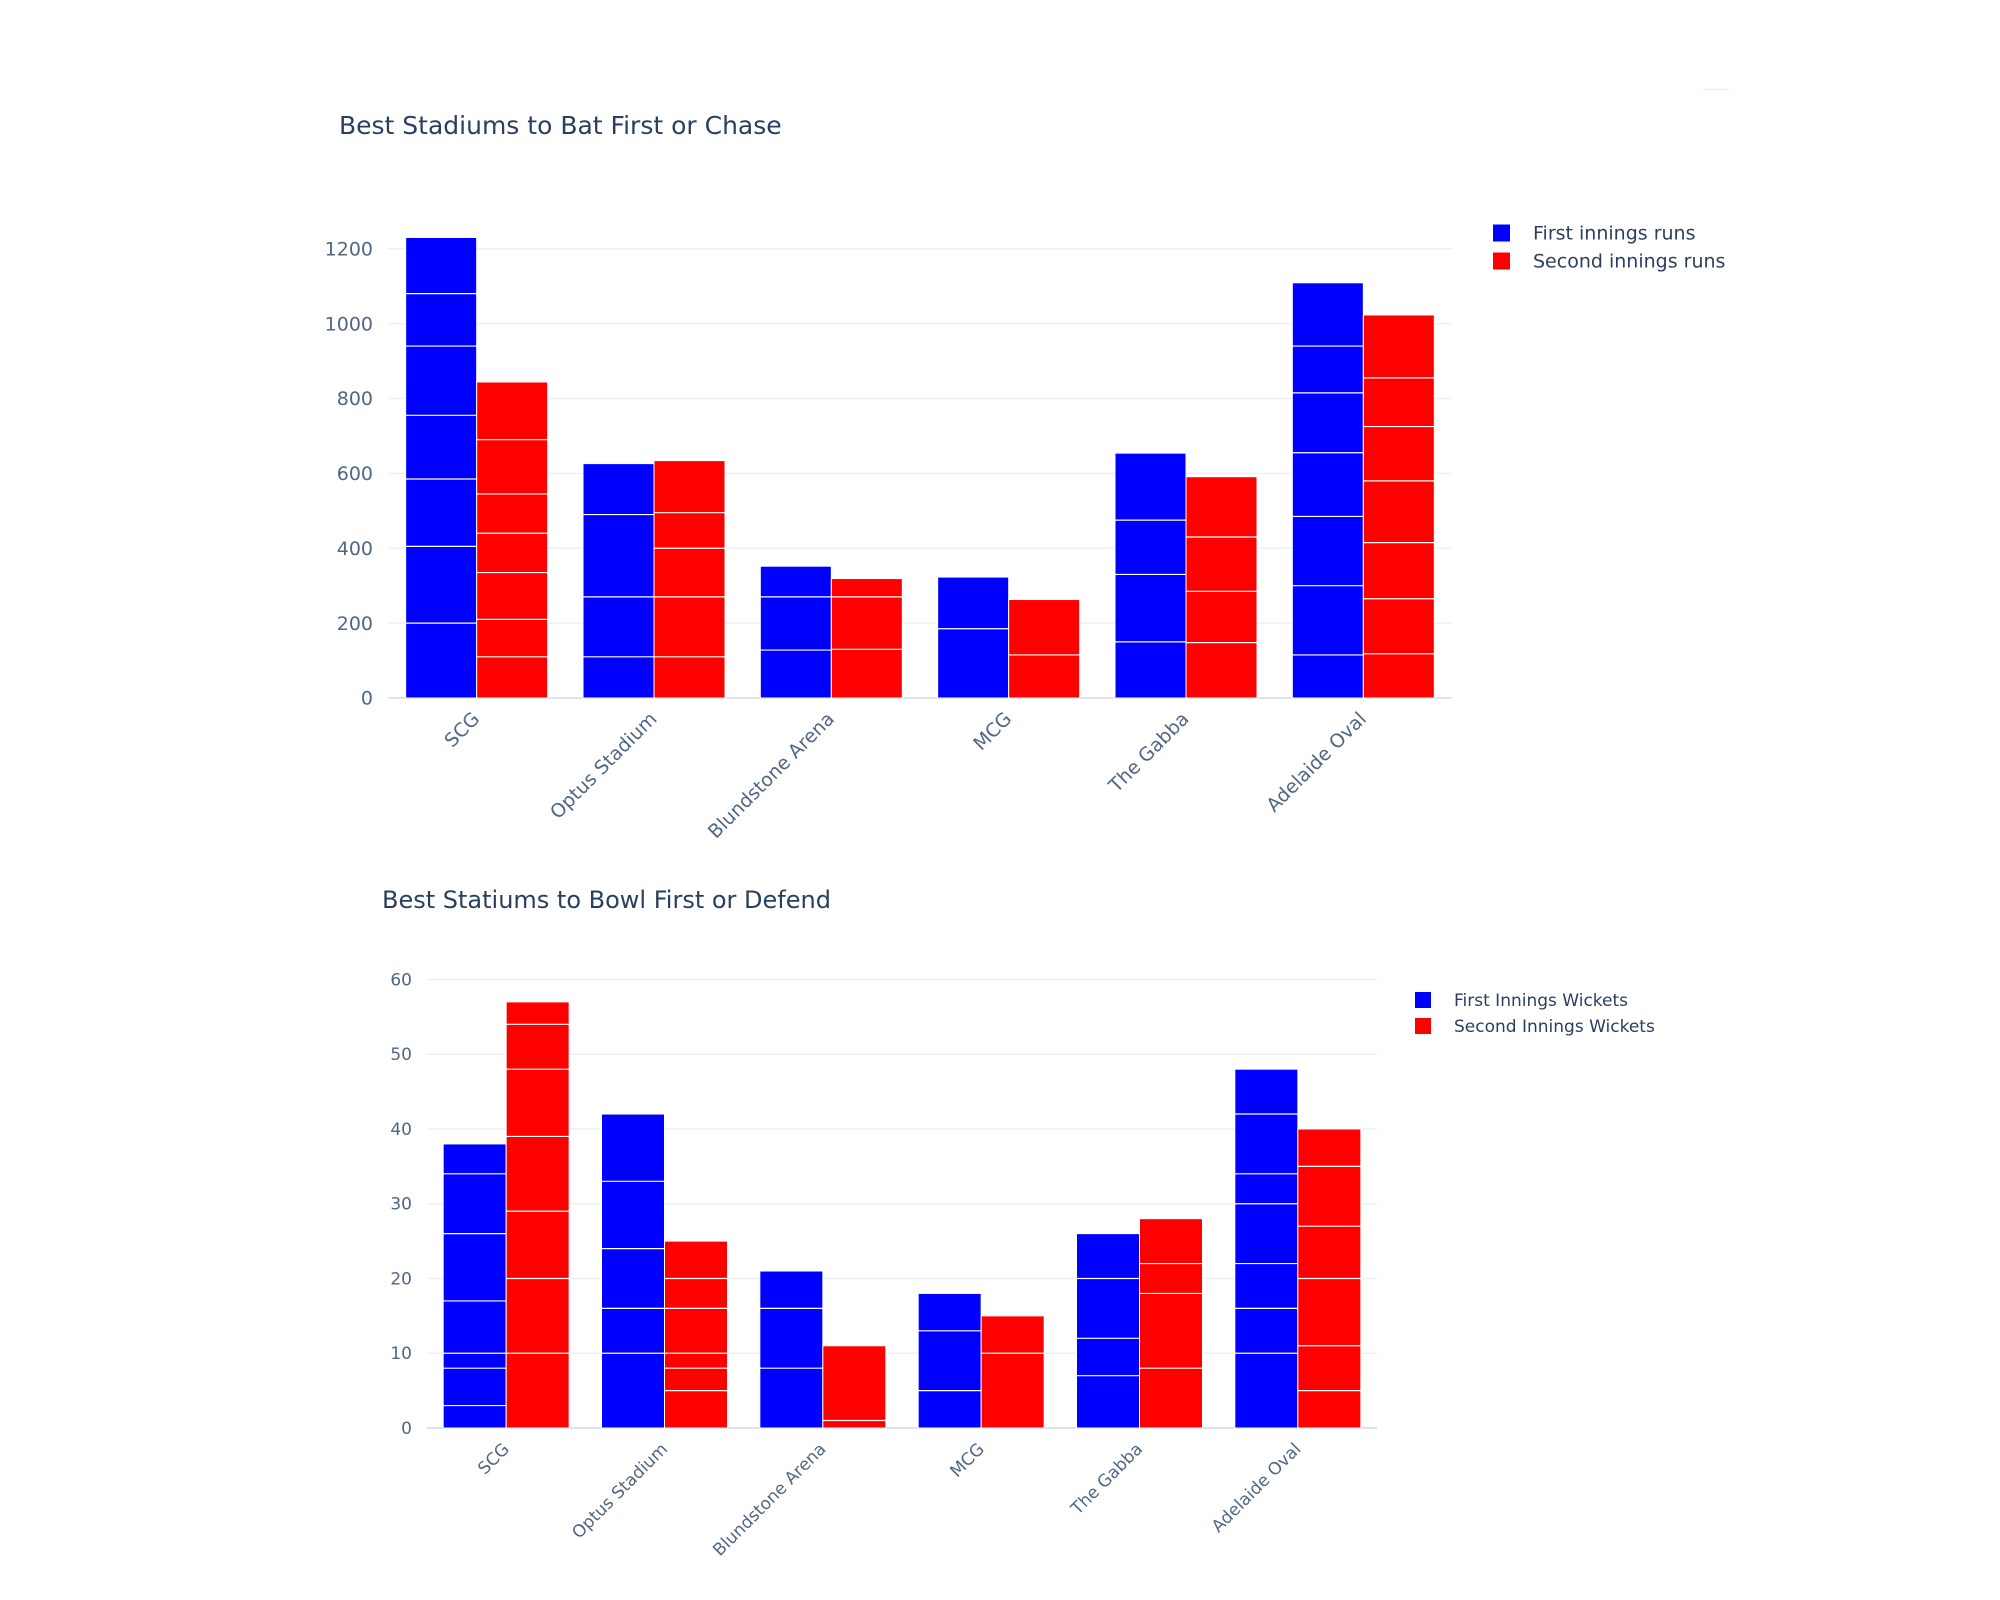  What do you see at coordinates (401, 1205) in the screenshot?
I see `y-tick-label: 30` at bounding box center [401, 1205].